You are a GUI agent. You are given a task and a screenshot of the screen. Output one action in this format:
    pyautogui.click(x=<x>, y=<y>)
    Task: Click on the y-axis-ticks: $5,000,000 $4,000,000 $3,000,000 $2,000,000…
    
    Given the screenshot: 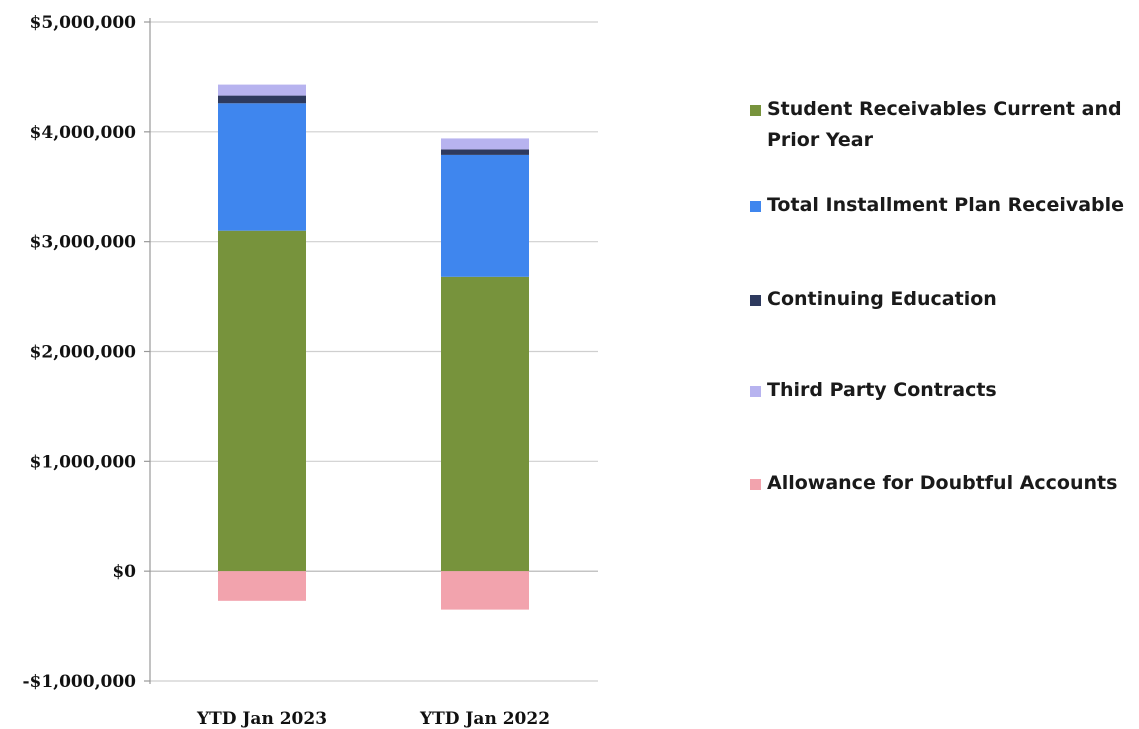 What is the action you would take?
    pyautogui.click(x=86, y=352)
    